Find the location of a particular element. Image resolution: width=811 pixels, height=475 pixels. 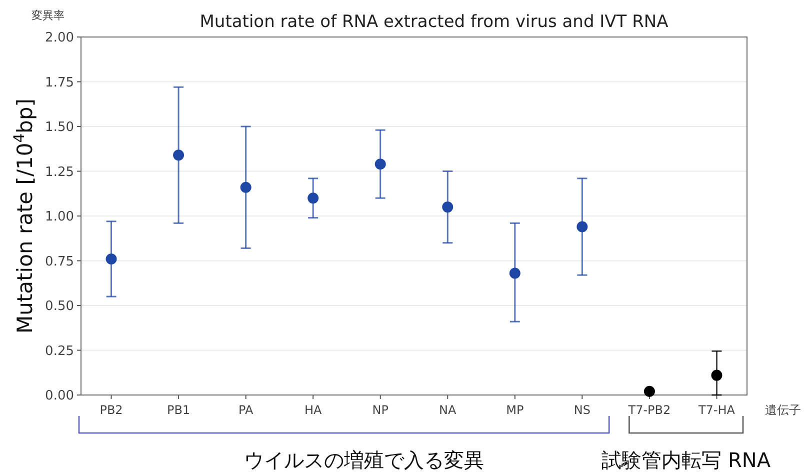

y-tick-label: 0.00 is located at coordinates (59, 396).